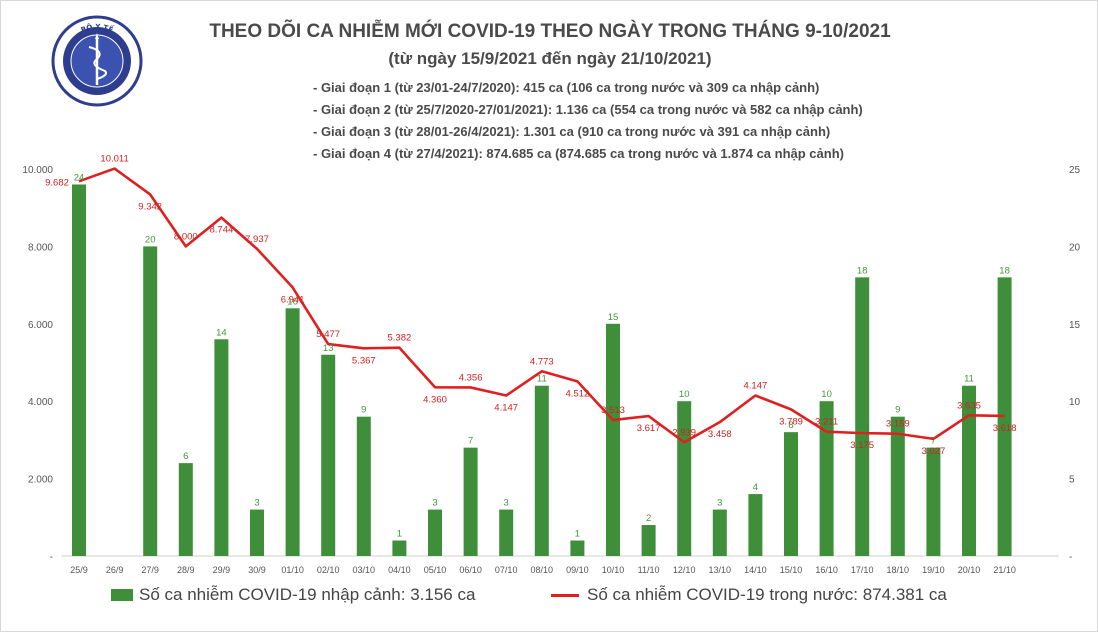  I want to click on x-tick-label: 06/10, so click(470, 570).